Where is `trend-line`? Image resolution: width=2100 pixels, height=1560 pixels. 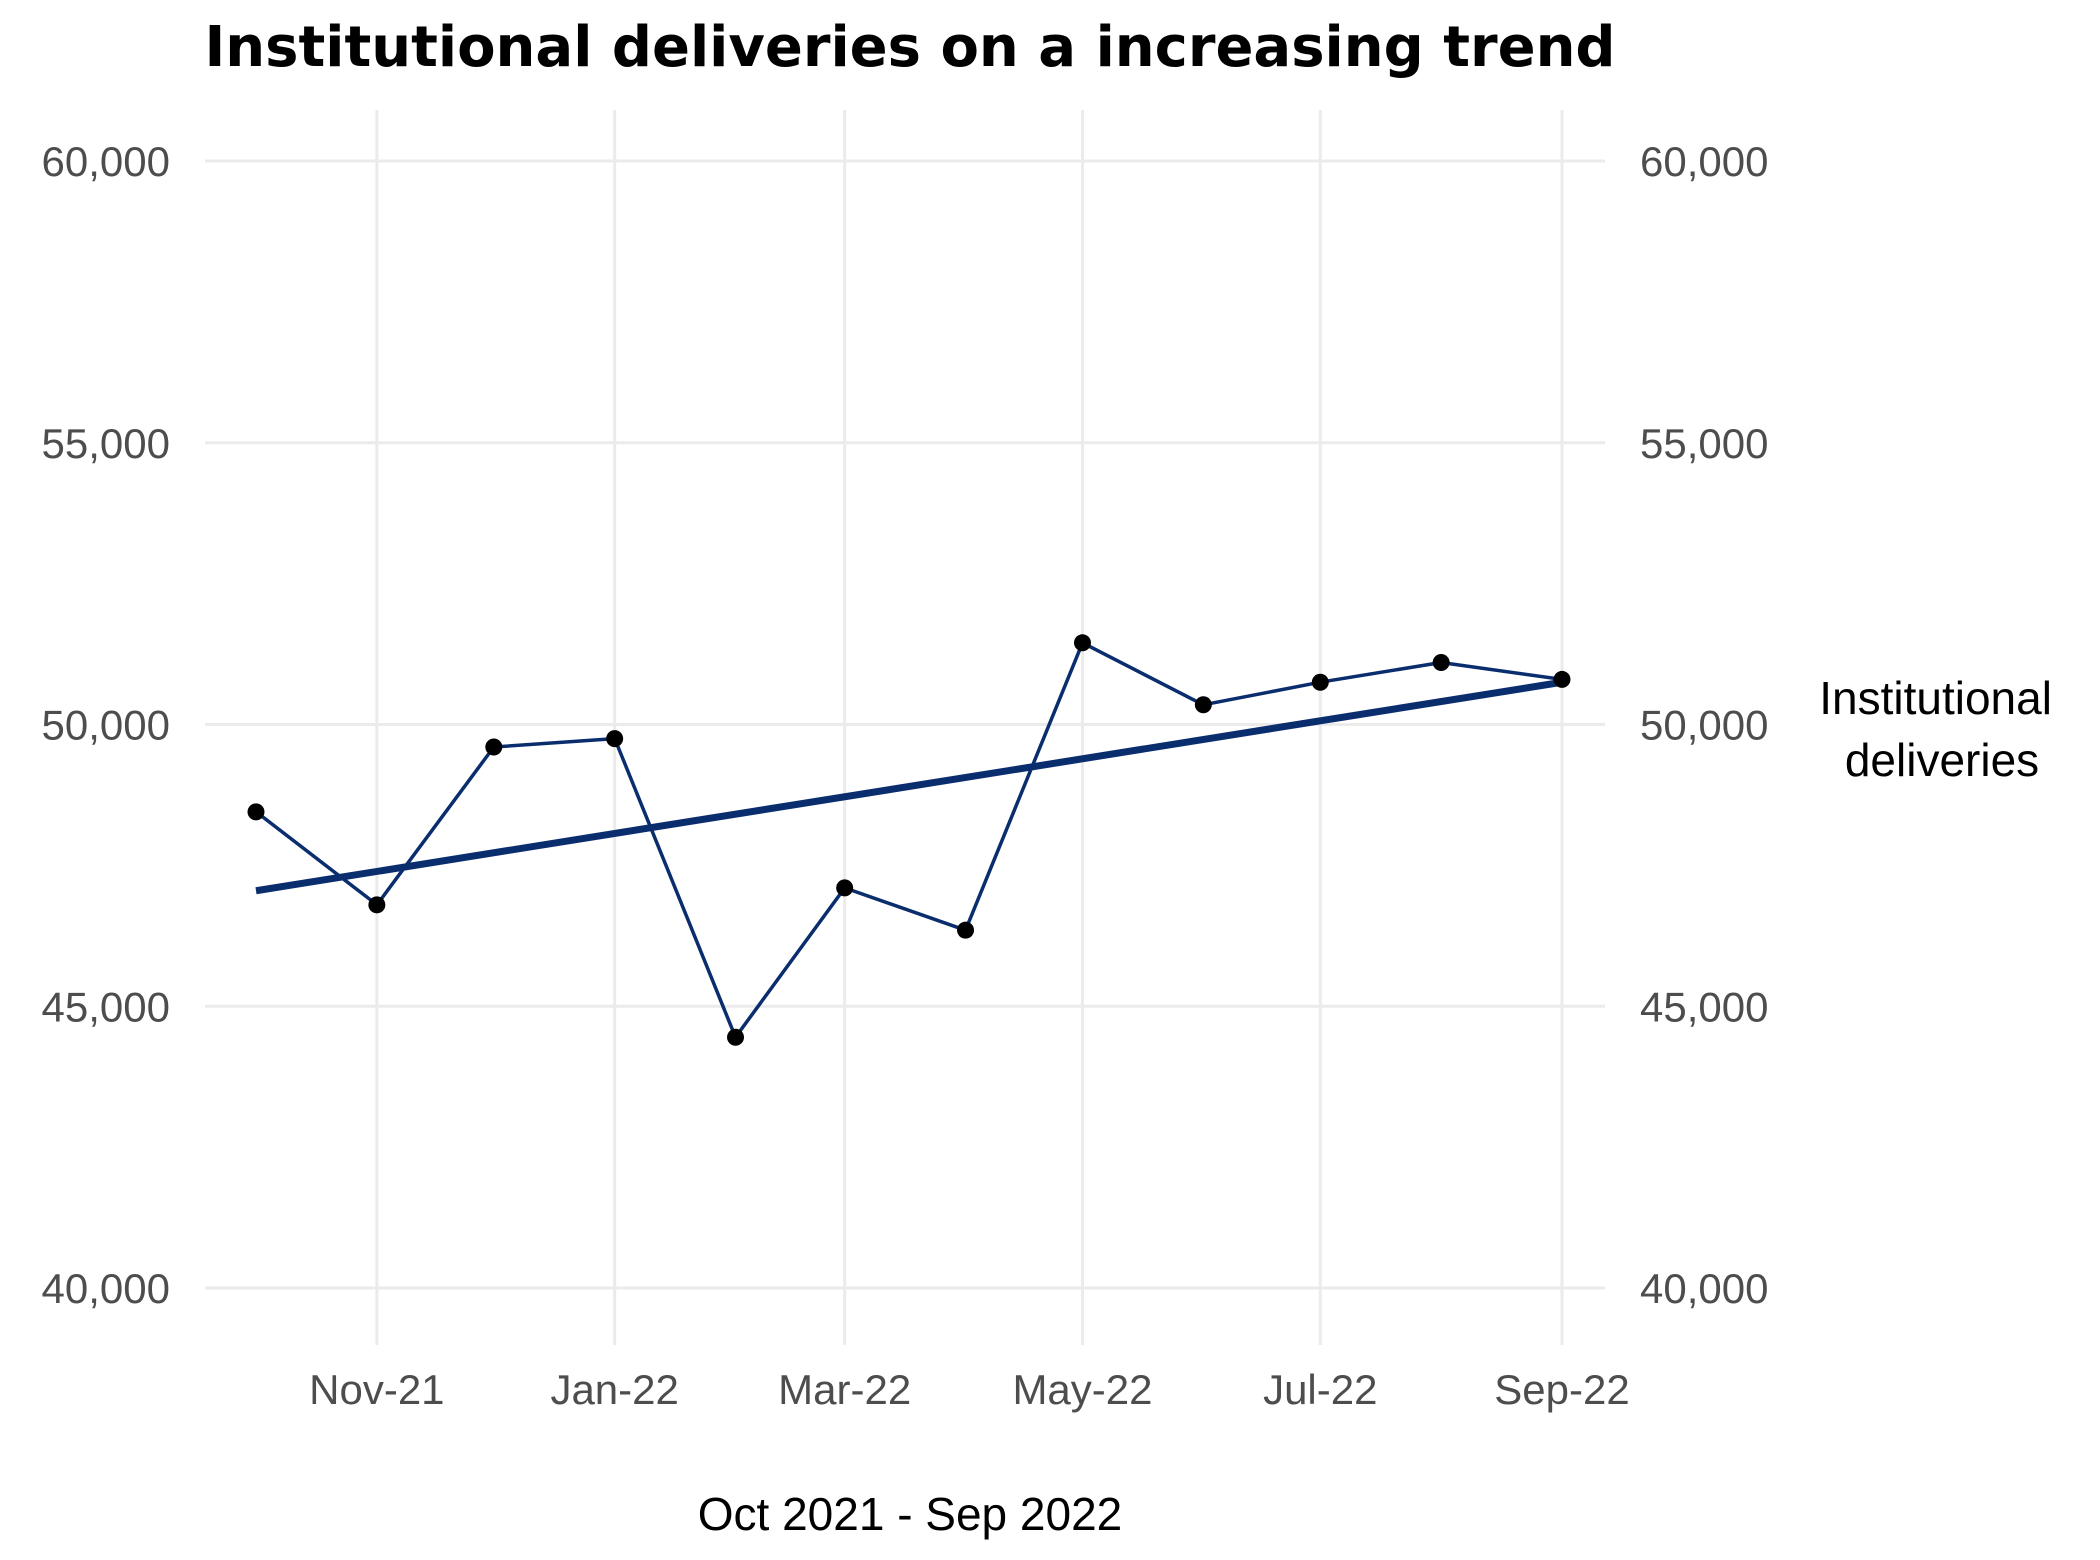
trend-line is located at coordinates (909, 786).